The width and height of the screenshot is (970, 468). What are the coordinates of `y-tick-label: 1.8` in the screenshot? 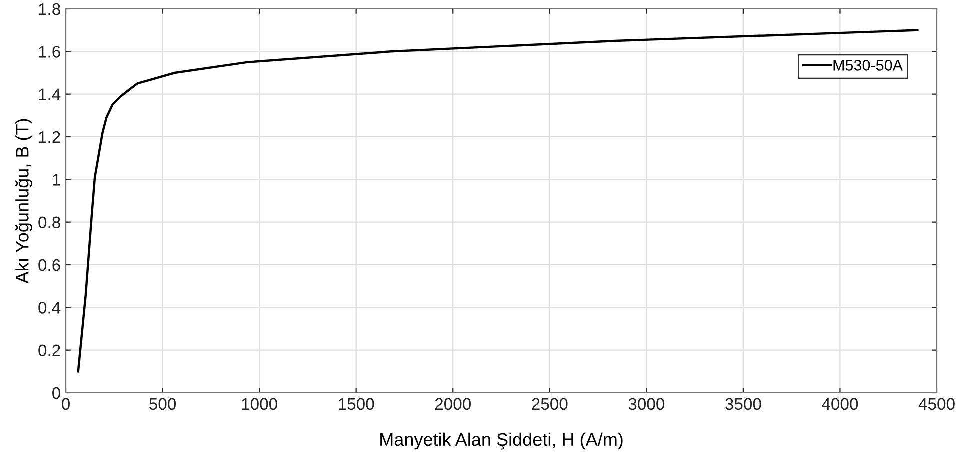 It's located at (49, 9).